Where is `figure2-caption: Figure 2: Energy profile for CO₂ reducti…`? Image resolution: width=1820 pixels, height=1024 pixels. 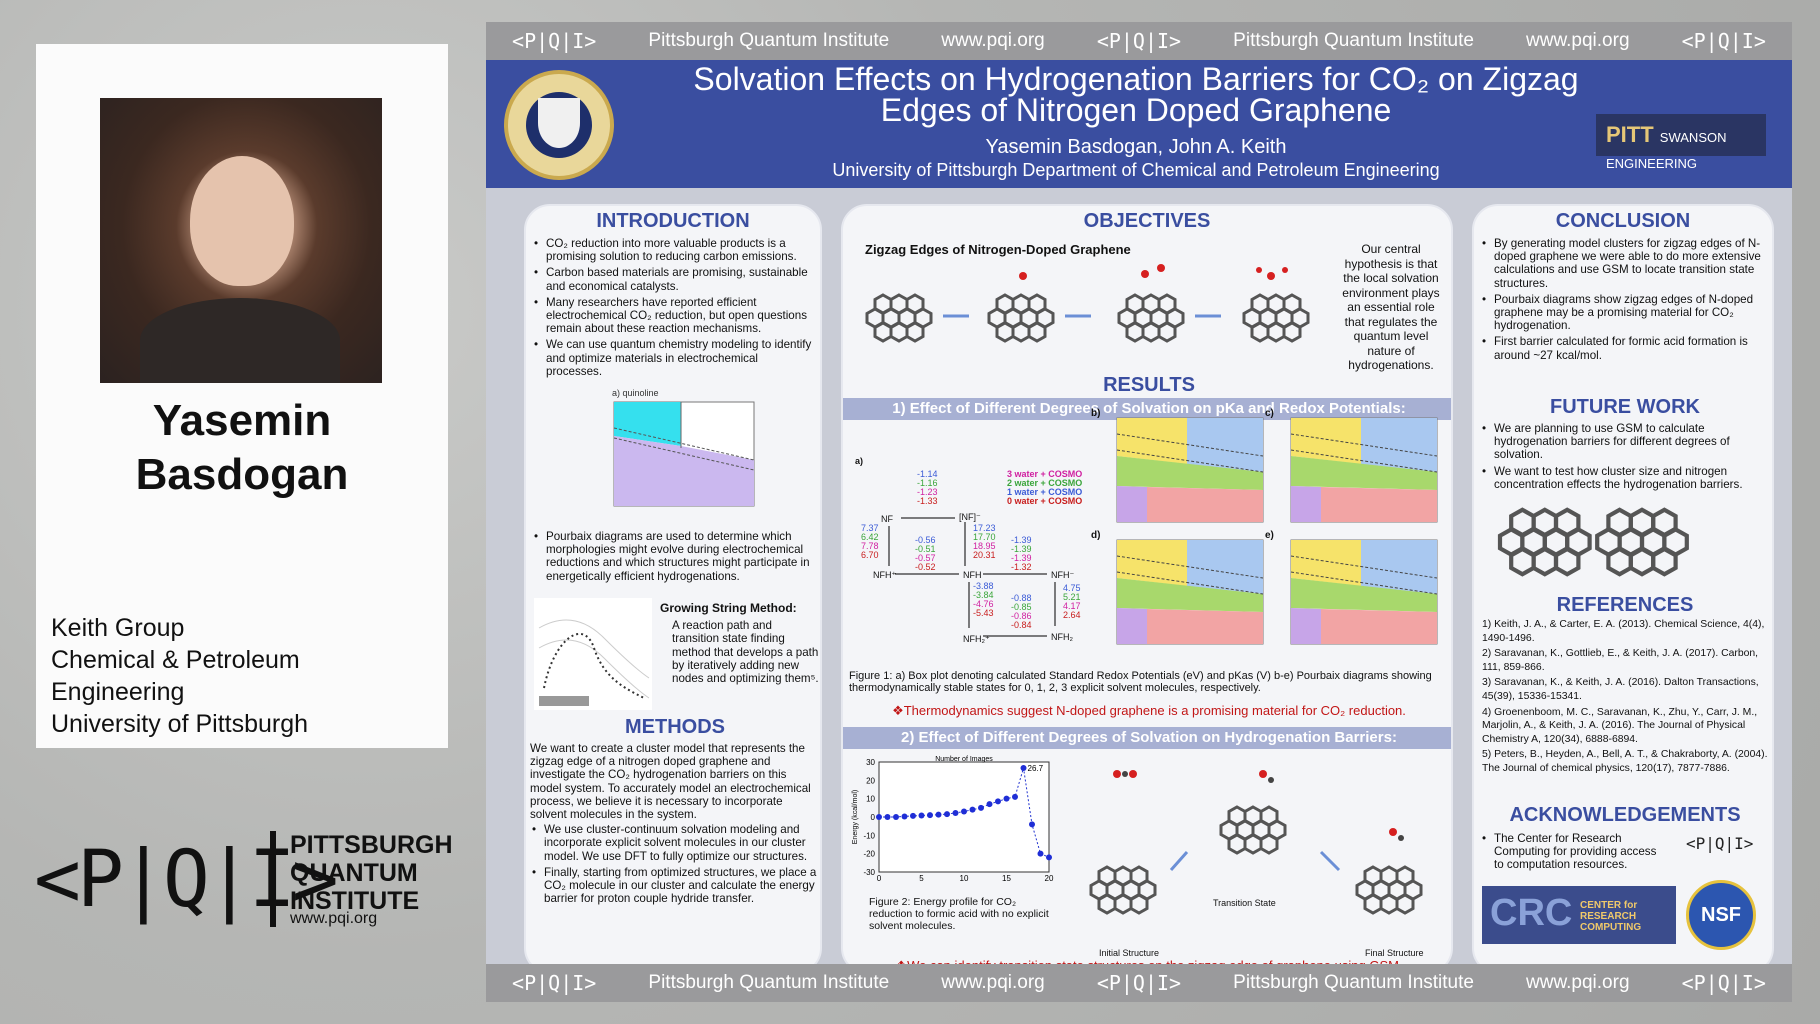
figure2-caption: Figure 2: Energy profile for CO₂ reducti… is located at coordinates (959, 914).